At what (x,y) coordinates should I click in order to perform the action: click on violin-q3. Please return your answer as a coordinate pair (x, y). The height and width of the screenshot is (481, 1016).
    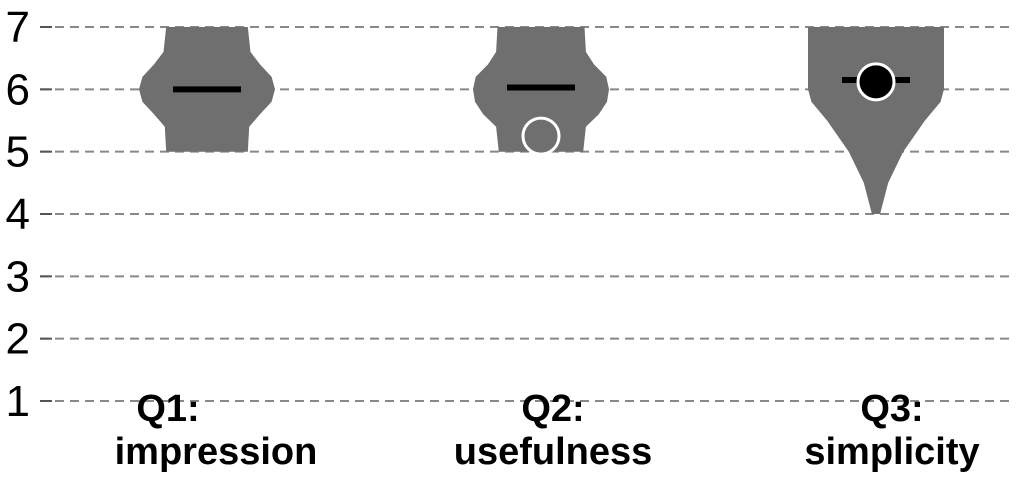
    Looking at the image, I should click on (876, 120).